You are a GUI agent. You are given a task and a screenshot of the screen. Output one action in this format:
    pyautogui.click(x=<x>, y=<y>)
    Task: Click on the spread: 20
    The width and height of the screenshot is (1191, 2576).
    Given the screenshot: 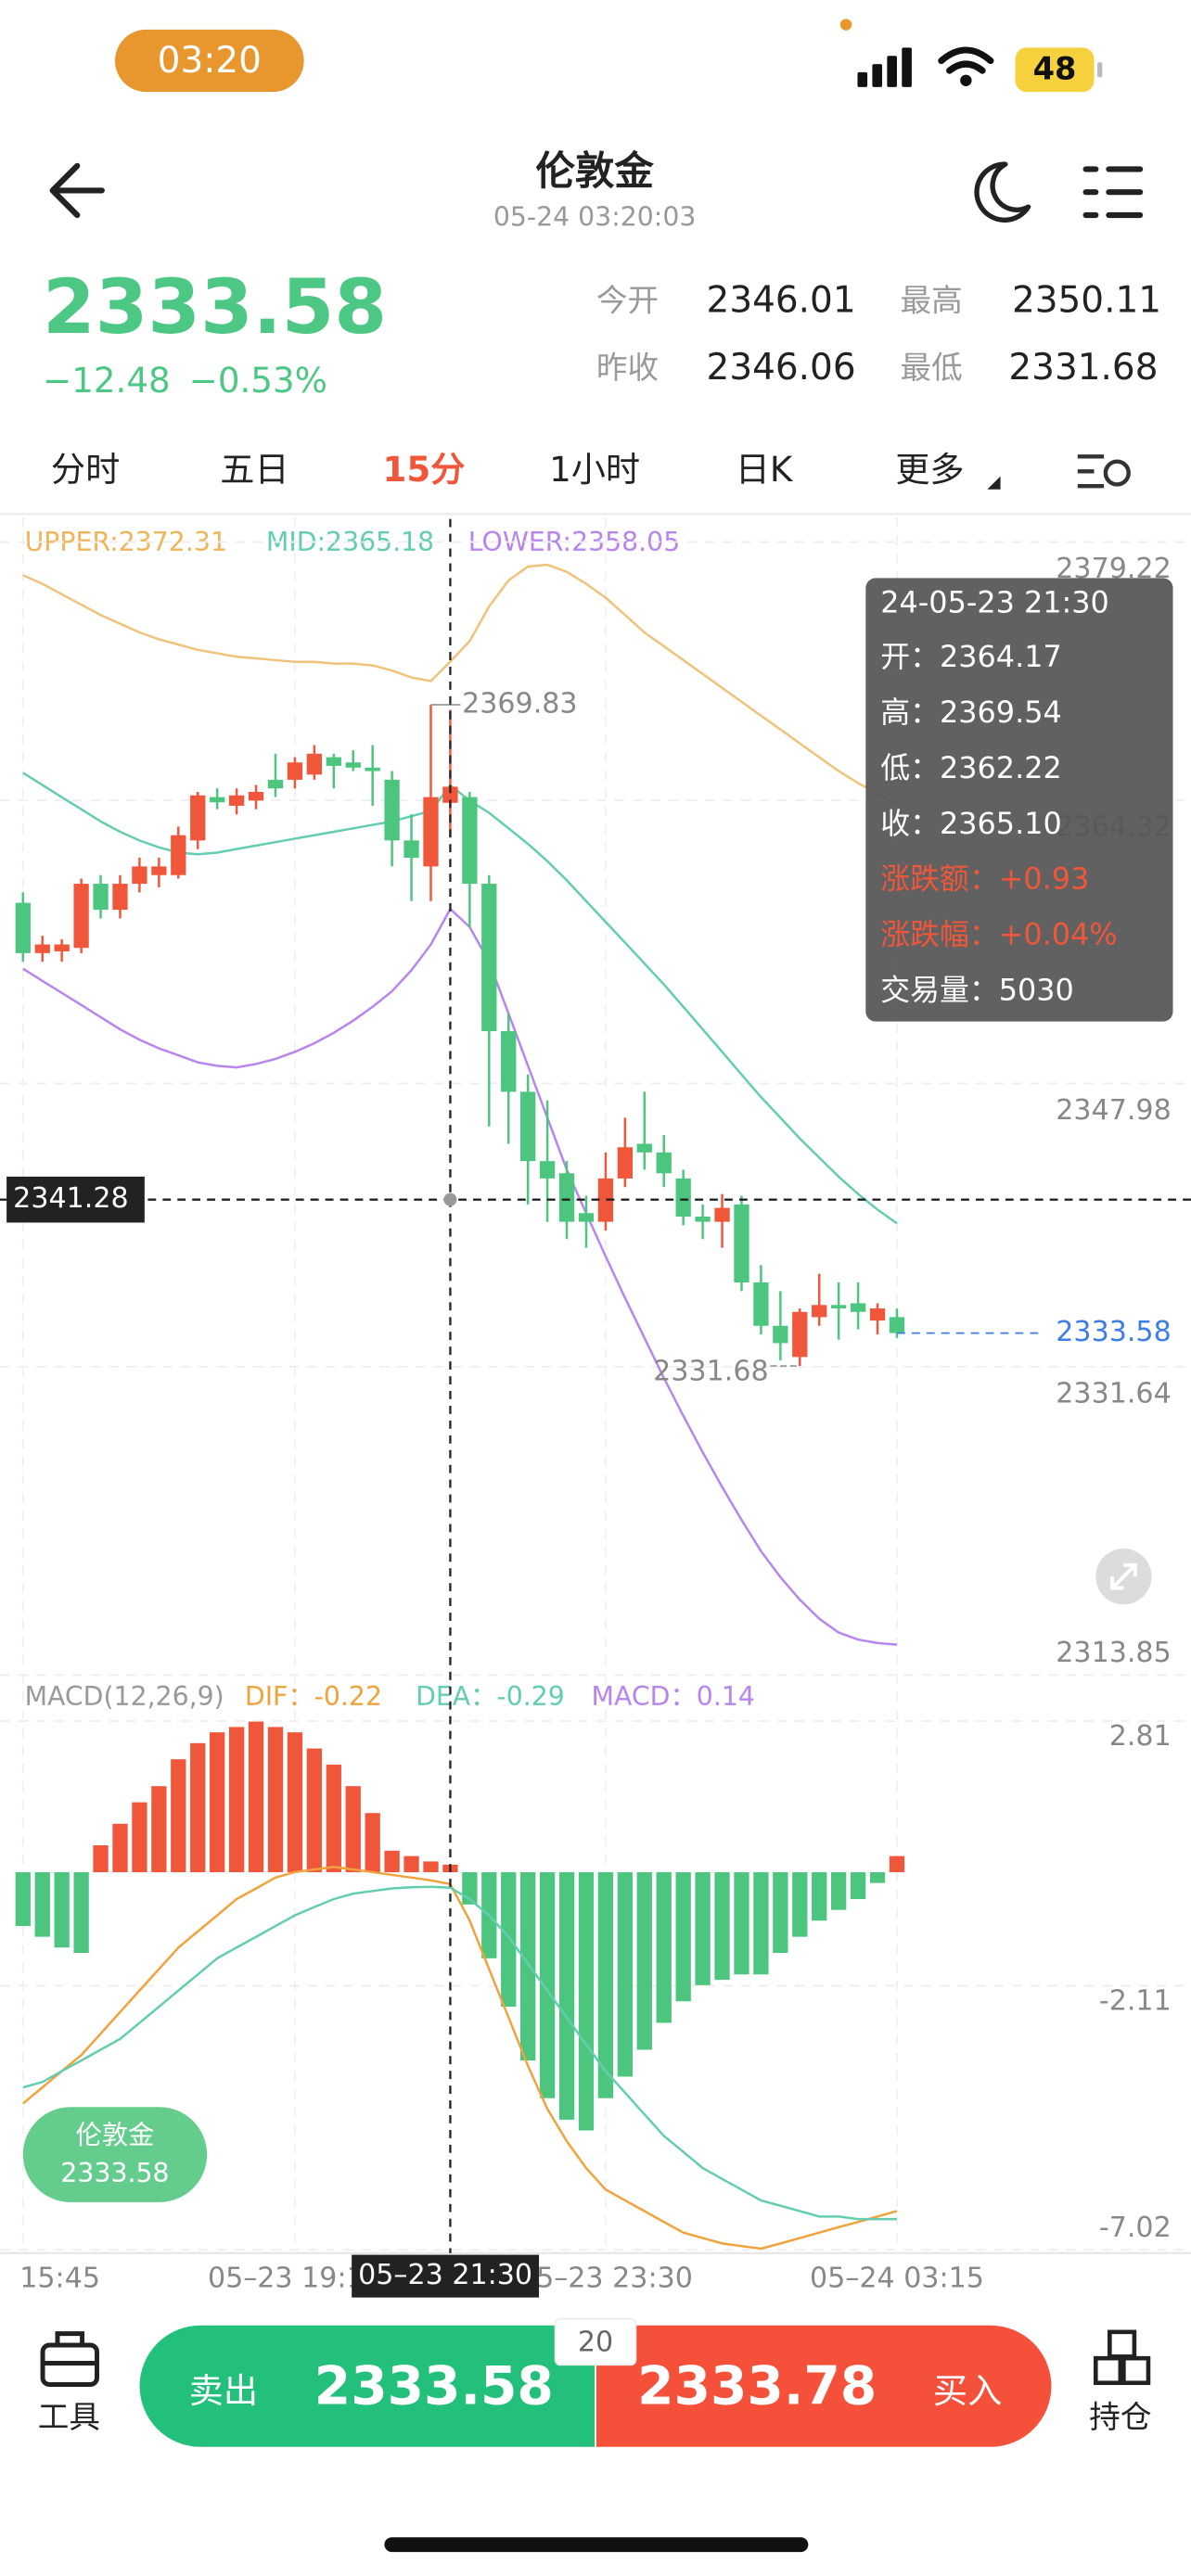 What is the action you would take?
    pyautogui.click(x=595, y=2343)
    